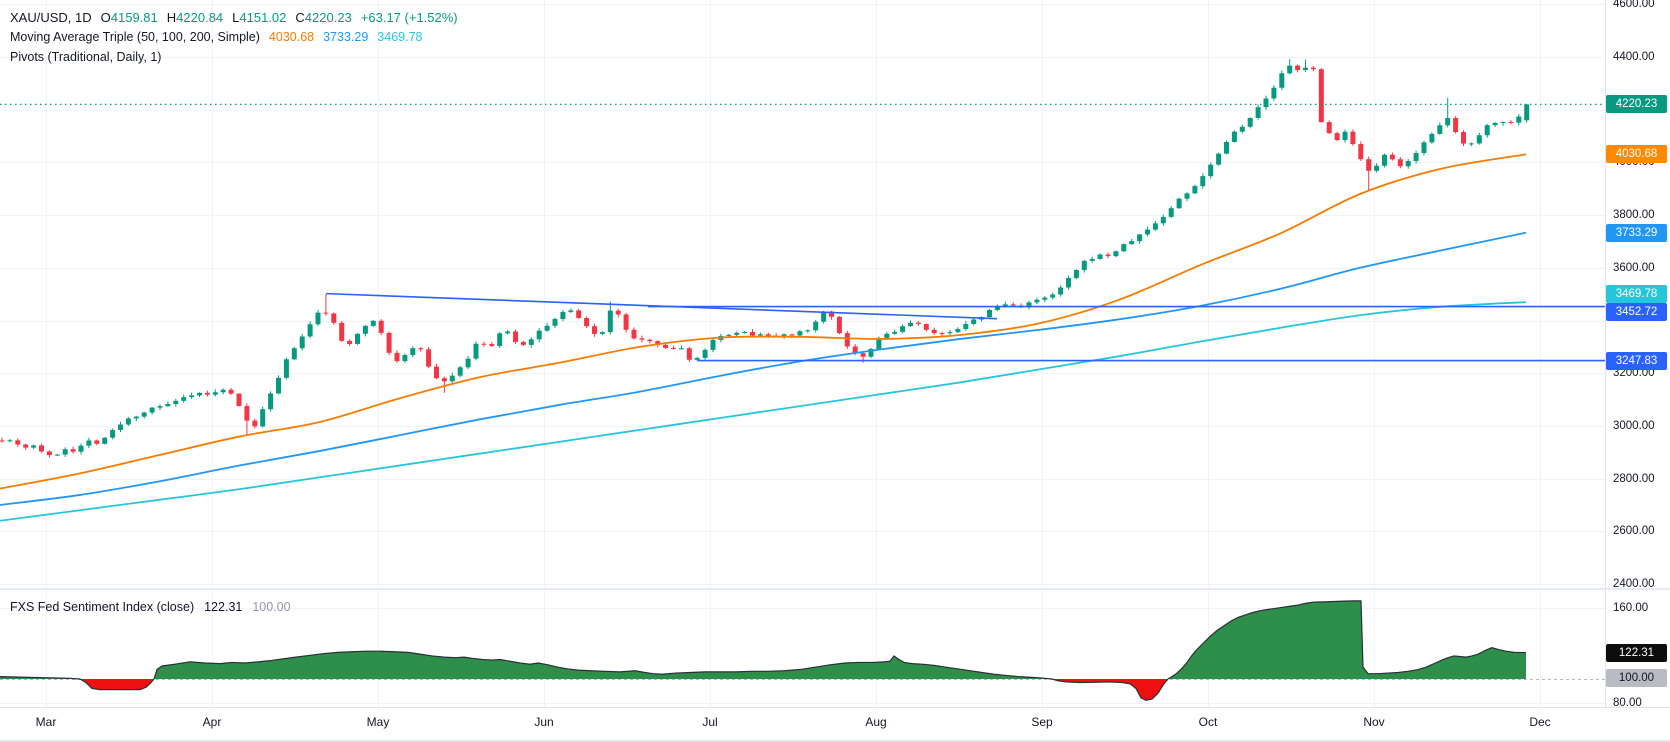  I want to click on pivot-line-2-badge: 3247.83, so click(1636, 361).